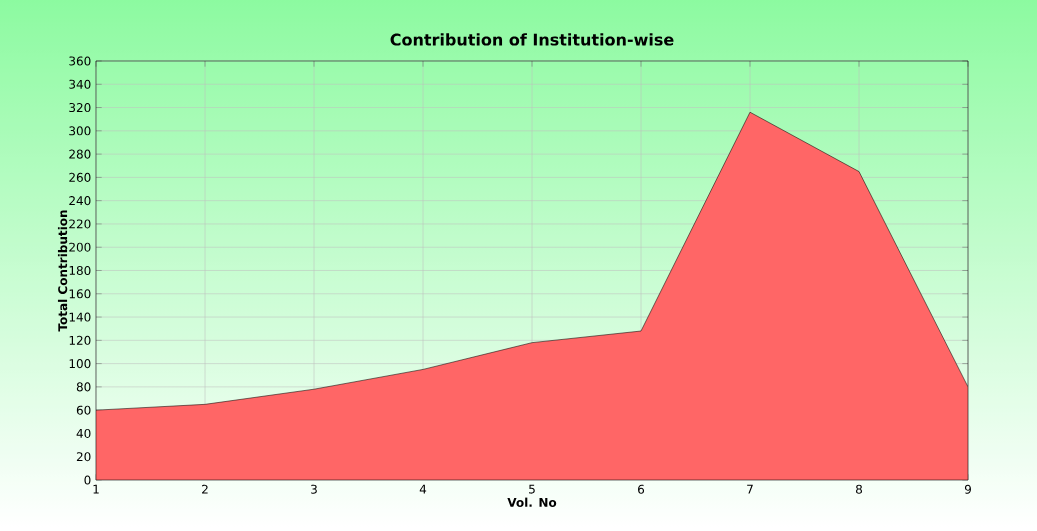 The width and height of the screenshot is (1037, 531). I want to click on y-tick-label: 60, so click(83, 410).